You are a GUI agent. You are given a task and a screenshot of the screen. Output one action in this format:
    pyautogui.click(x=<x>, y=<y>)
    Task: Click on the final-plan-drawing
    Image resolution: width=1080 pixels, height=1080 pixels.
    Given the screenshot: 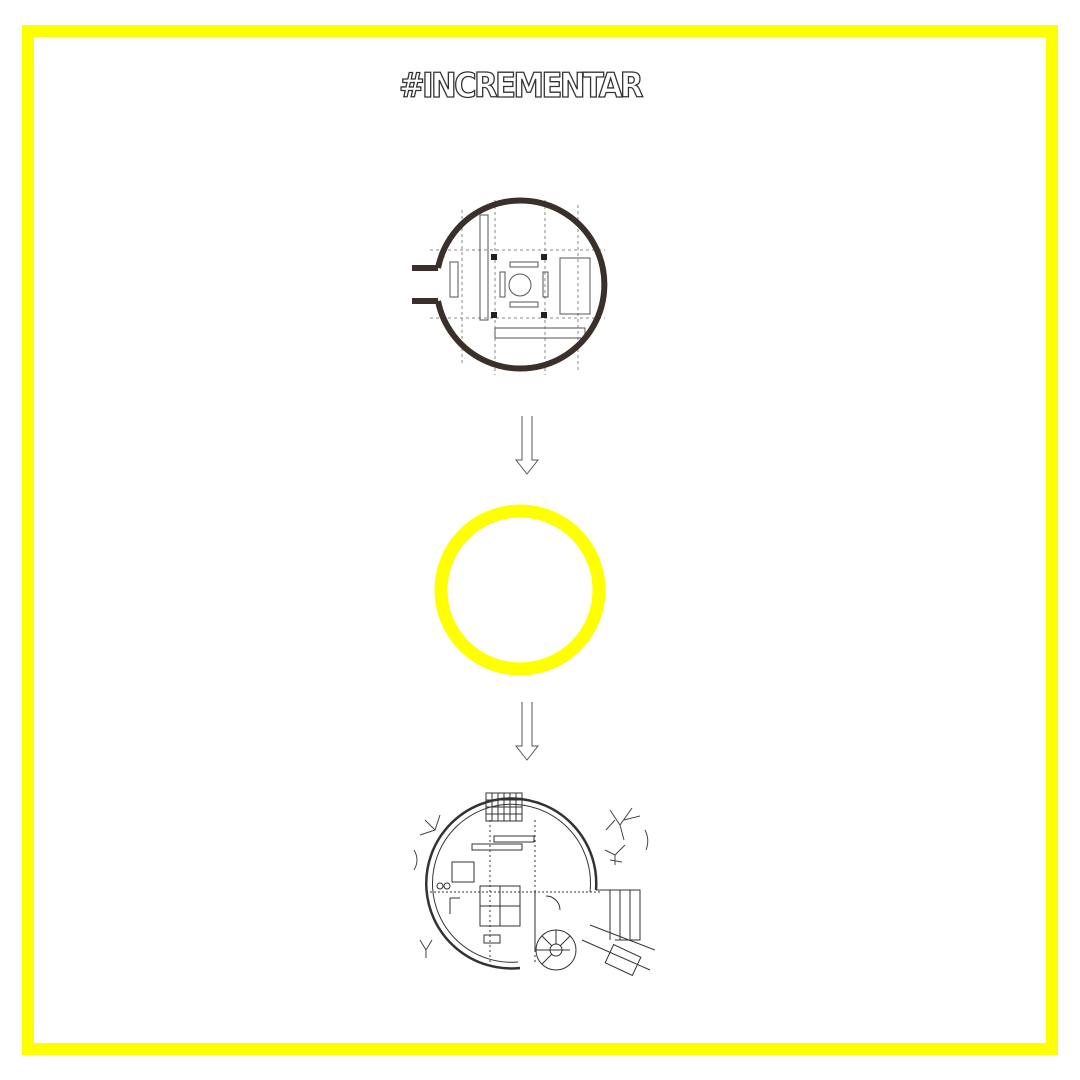 What is the action you would take?
    pyautogui.click(x=534, y=884)
    